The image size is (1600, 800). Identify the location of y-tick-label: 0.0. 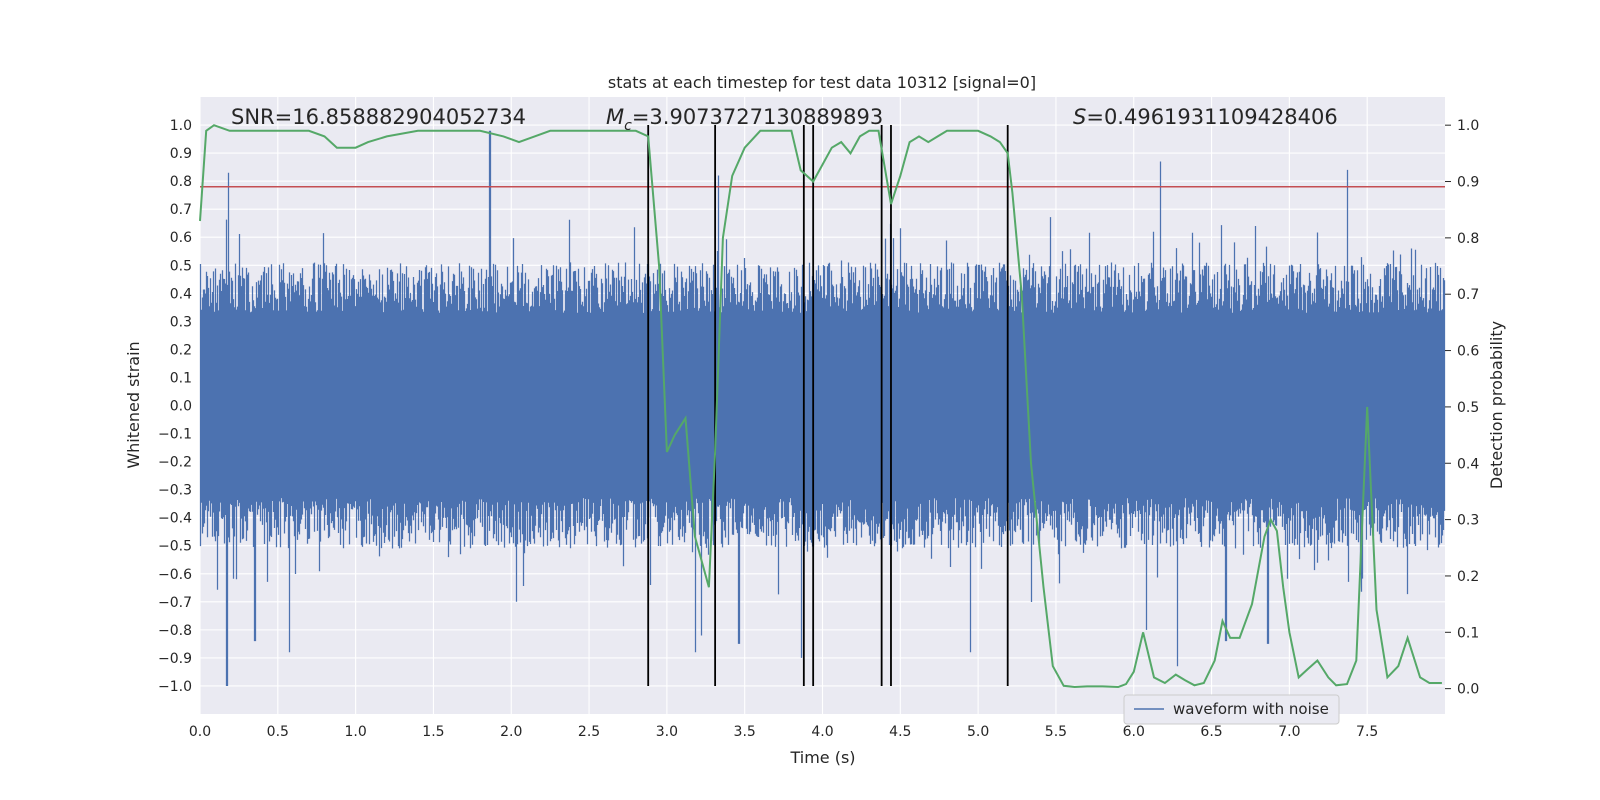
(181, 407).